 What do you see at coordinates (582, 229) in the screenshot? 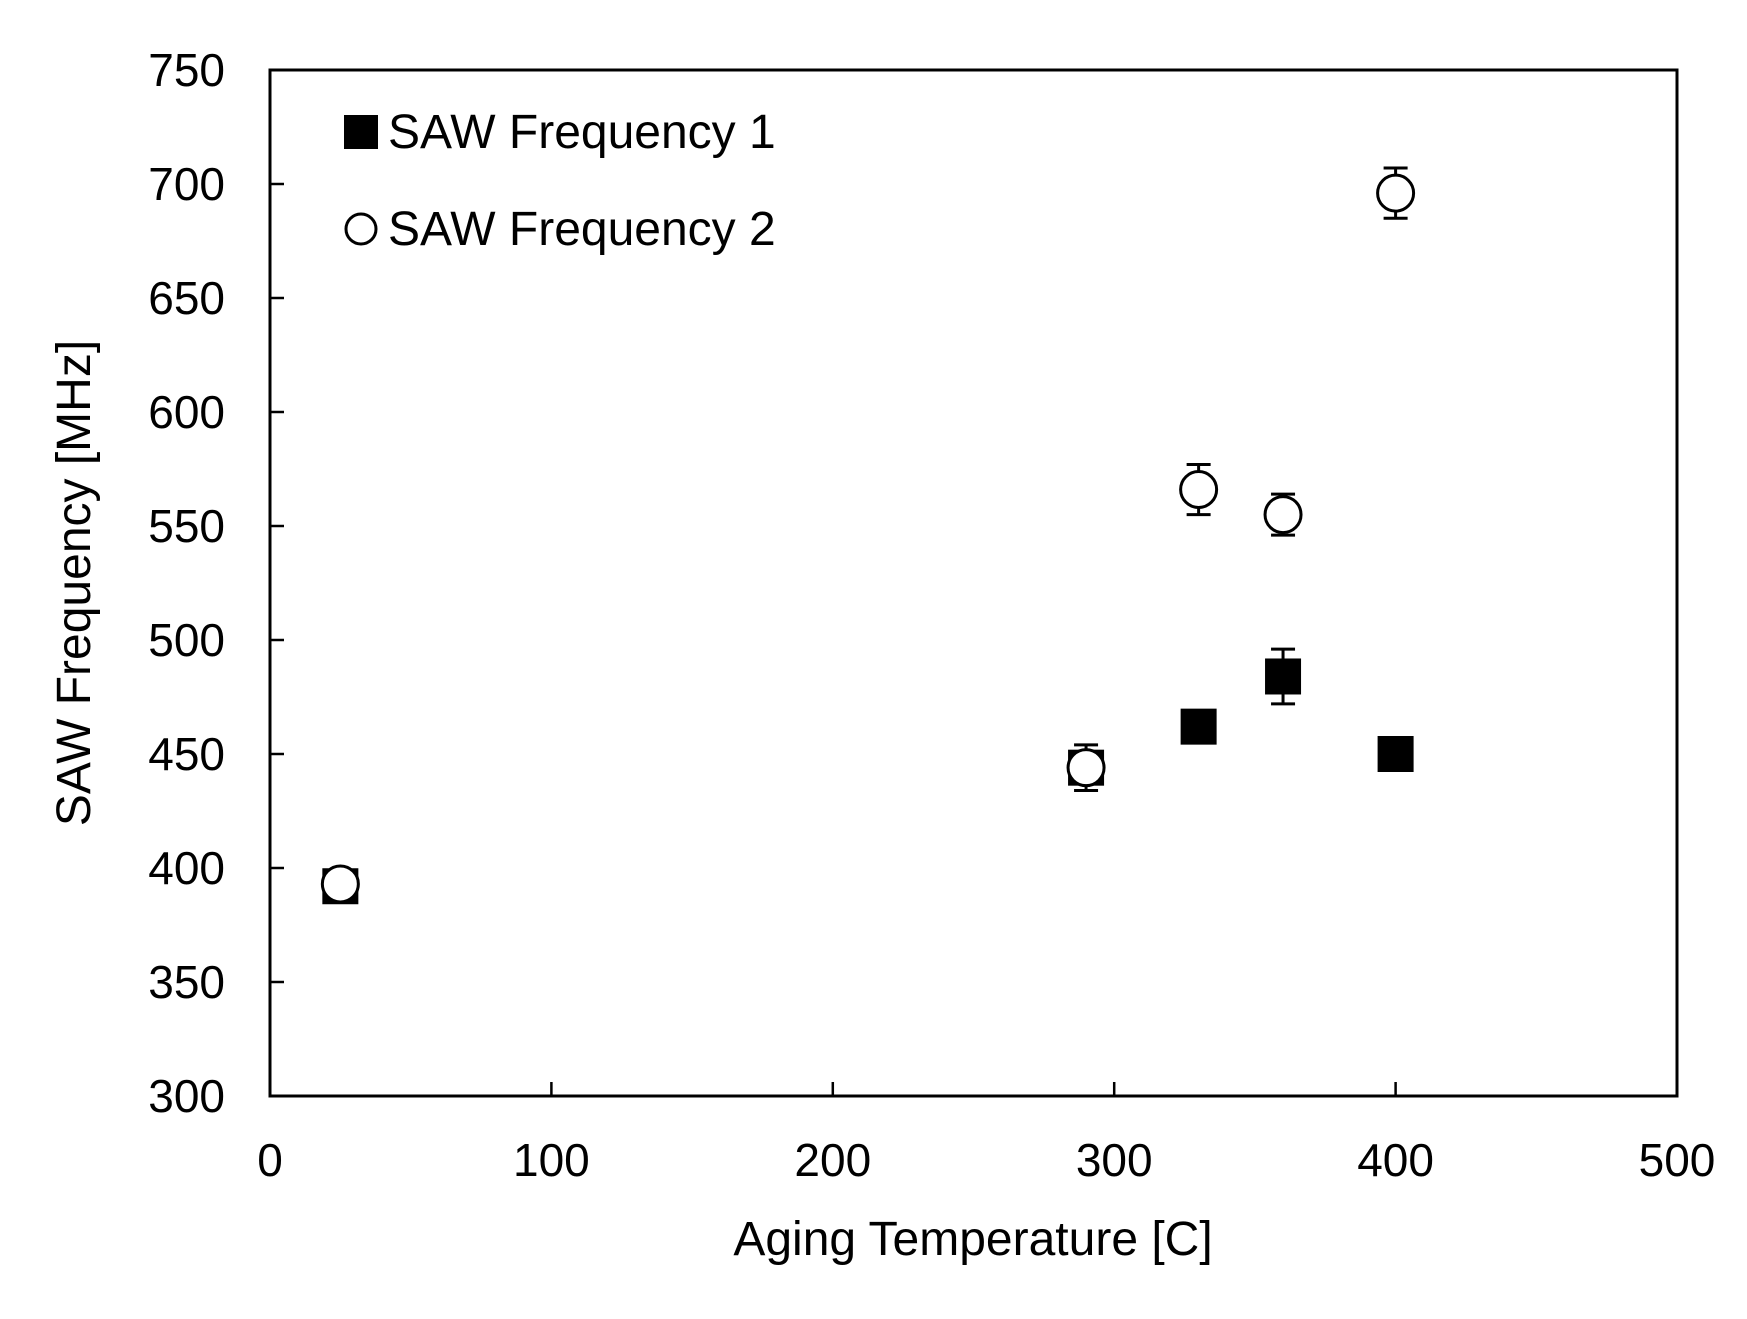
I see `legend-entry-series-2: SAW Frequency 2` at bounding box center [582, 229].